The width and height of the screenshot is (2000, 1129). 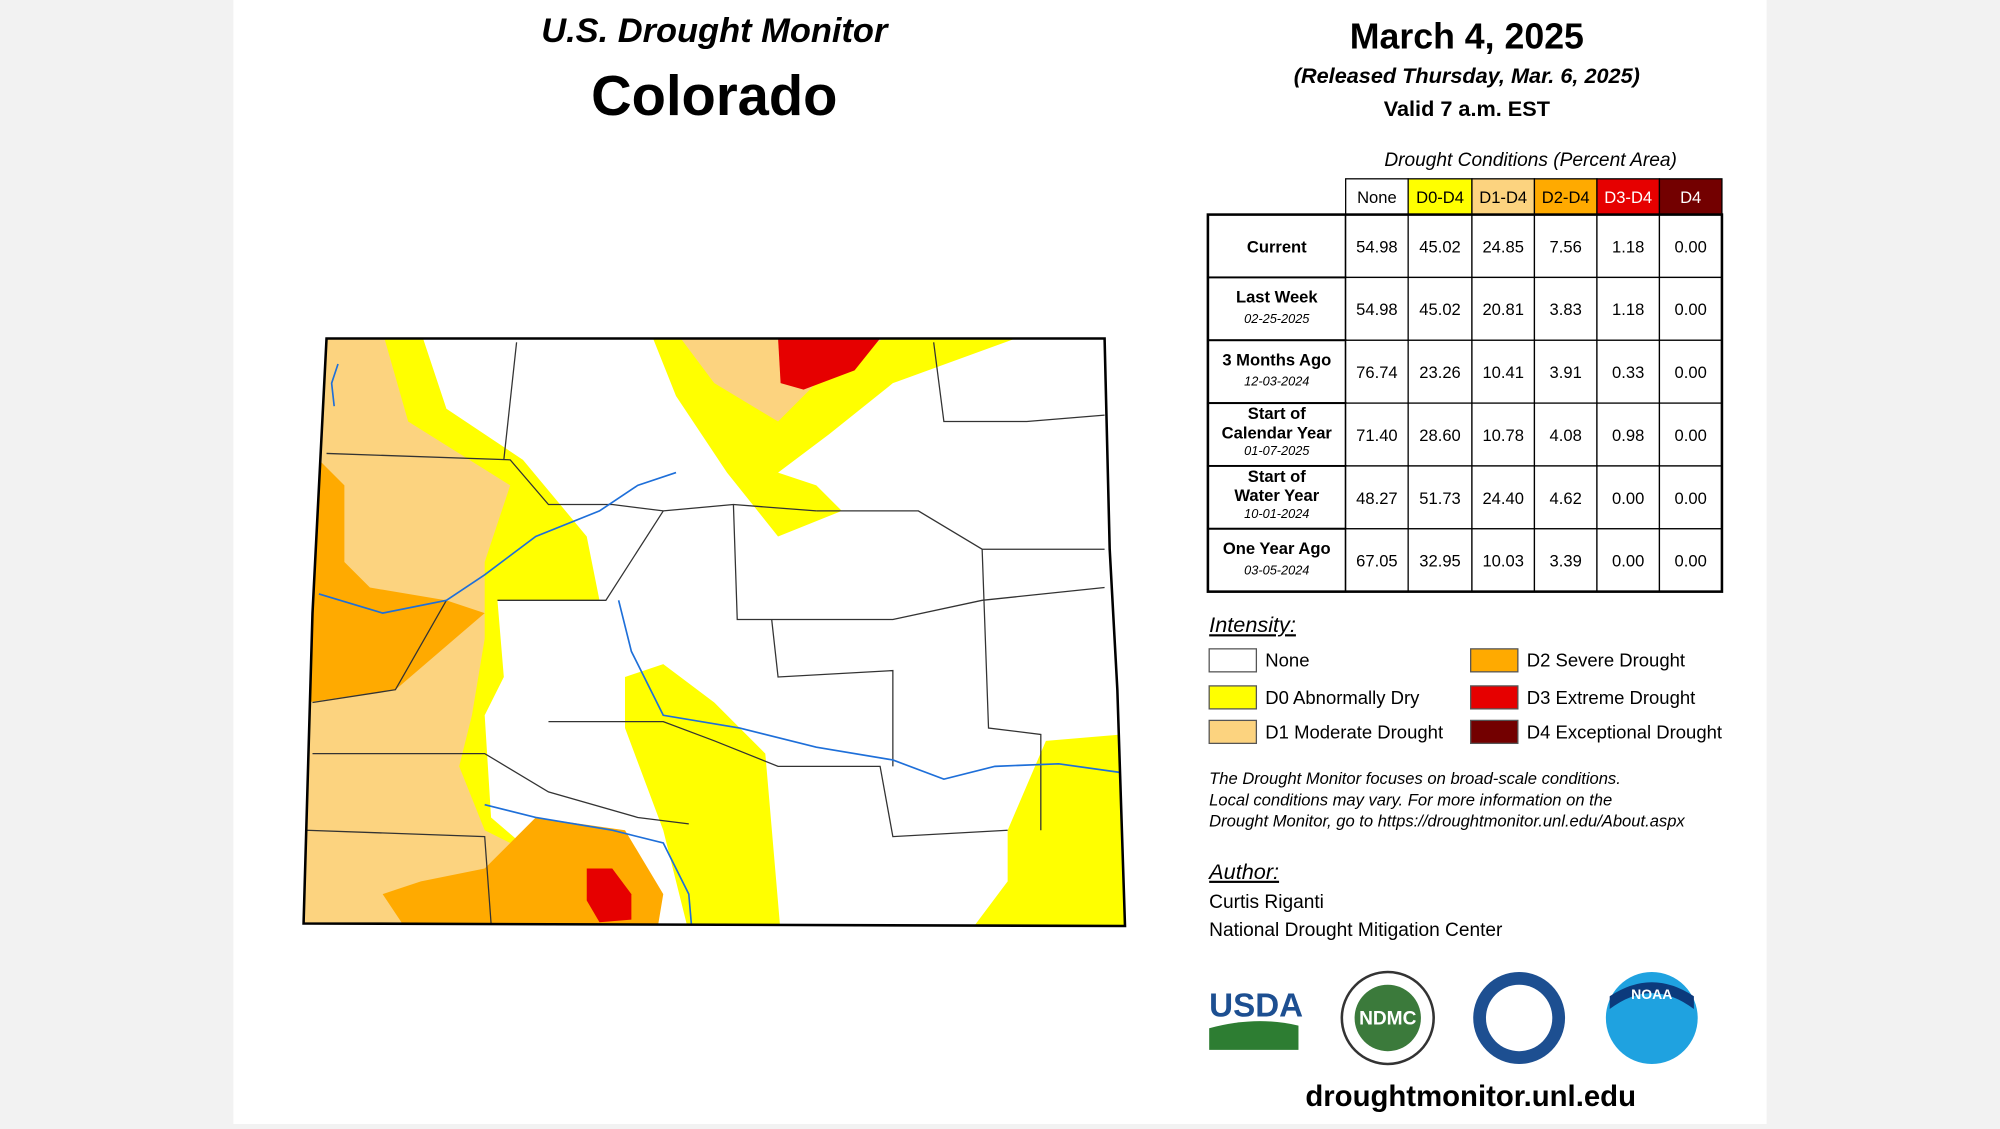 I want to click on column-header: D1-D4, so click(x=1503, y=197).